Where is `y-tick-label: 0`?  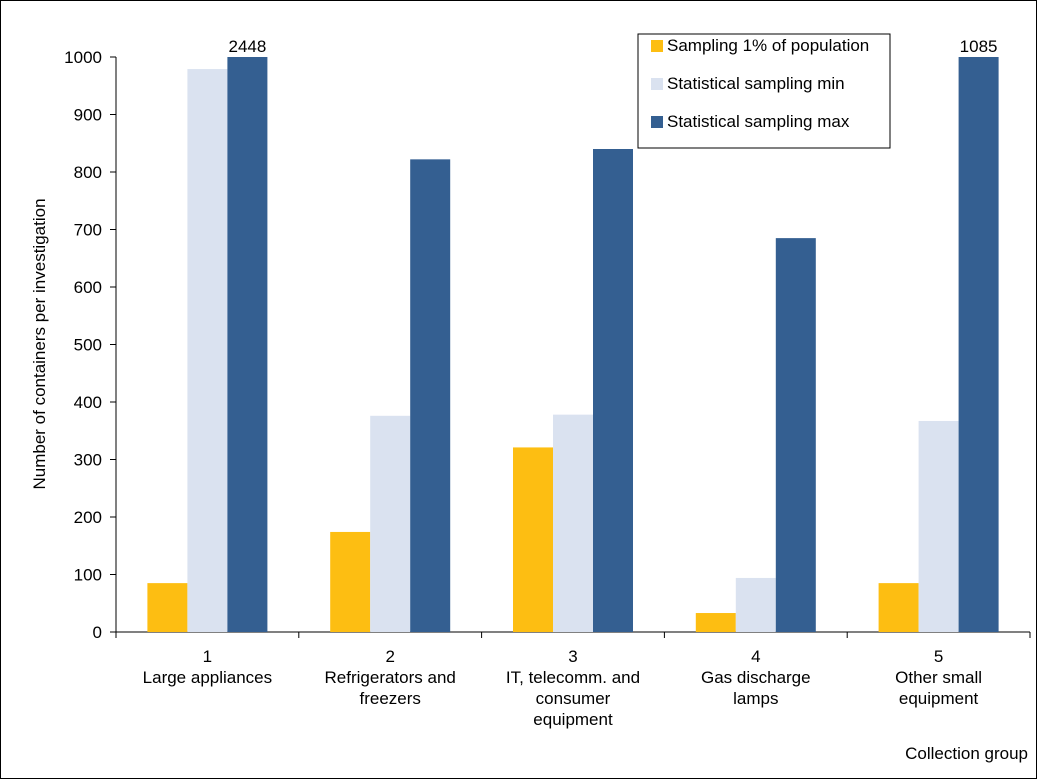
y-tick-label: 0 is located at coordinates (97, 632).